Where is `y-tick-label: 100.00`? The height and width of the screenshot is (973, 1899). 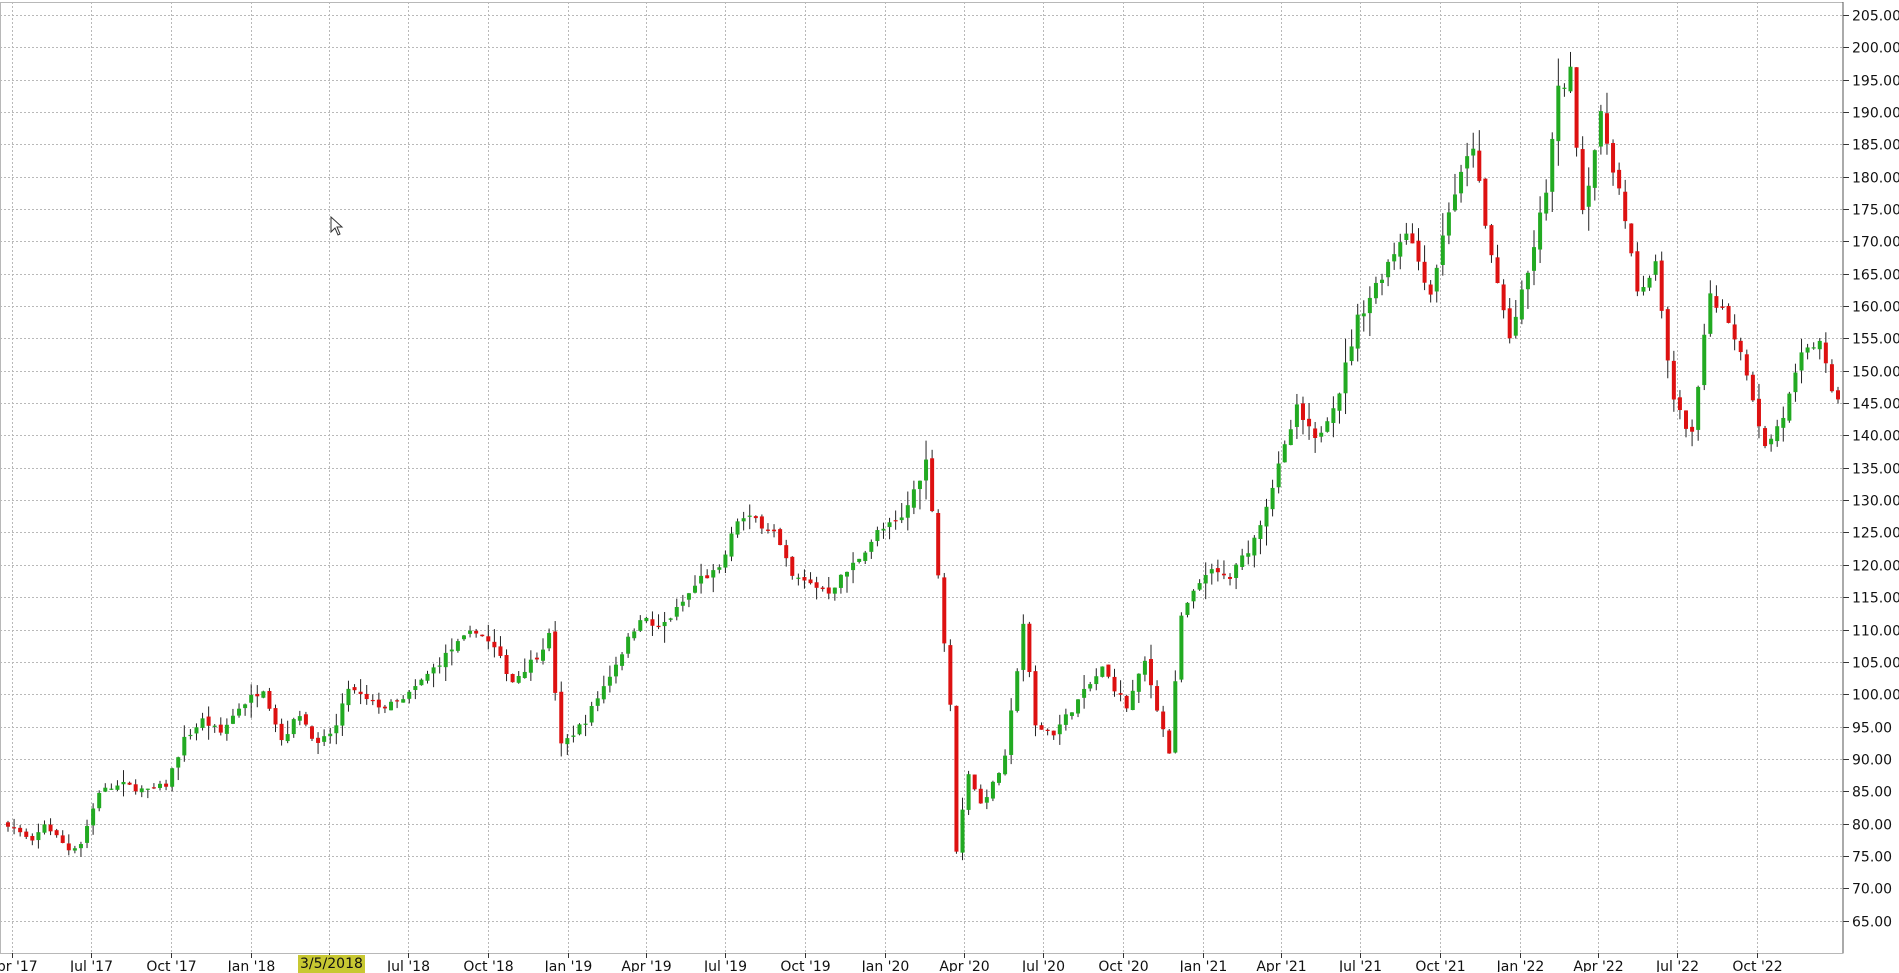
y-tick-label: 100.00 is located at coordinates (1875, 696).